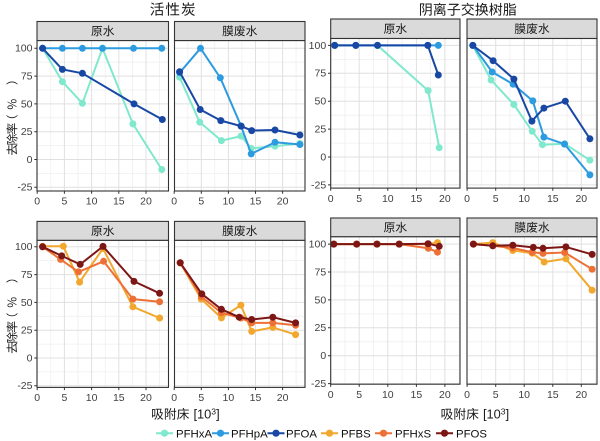 The image size is (600, 441). Describe the element at coordinates (471, 434) in the screenshot. I see `svg-text: PFOS` at that location.